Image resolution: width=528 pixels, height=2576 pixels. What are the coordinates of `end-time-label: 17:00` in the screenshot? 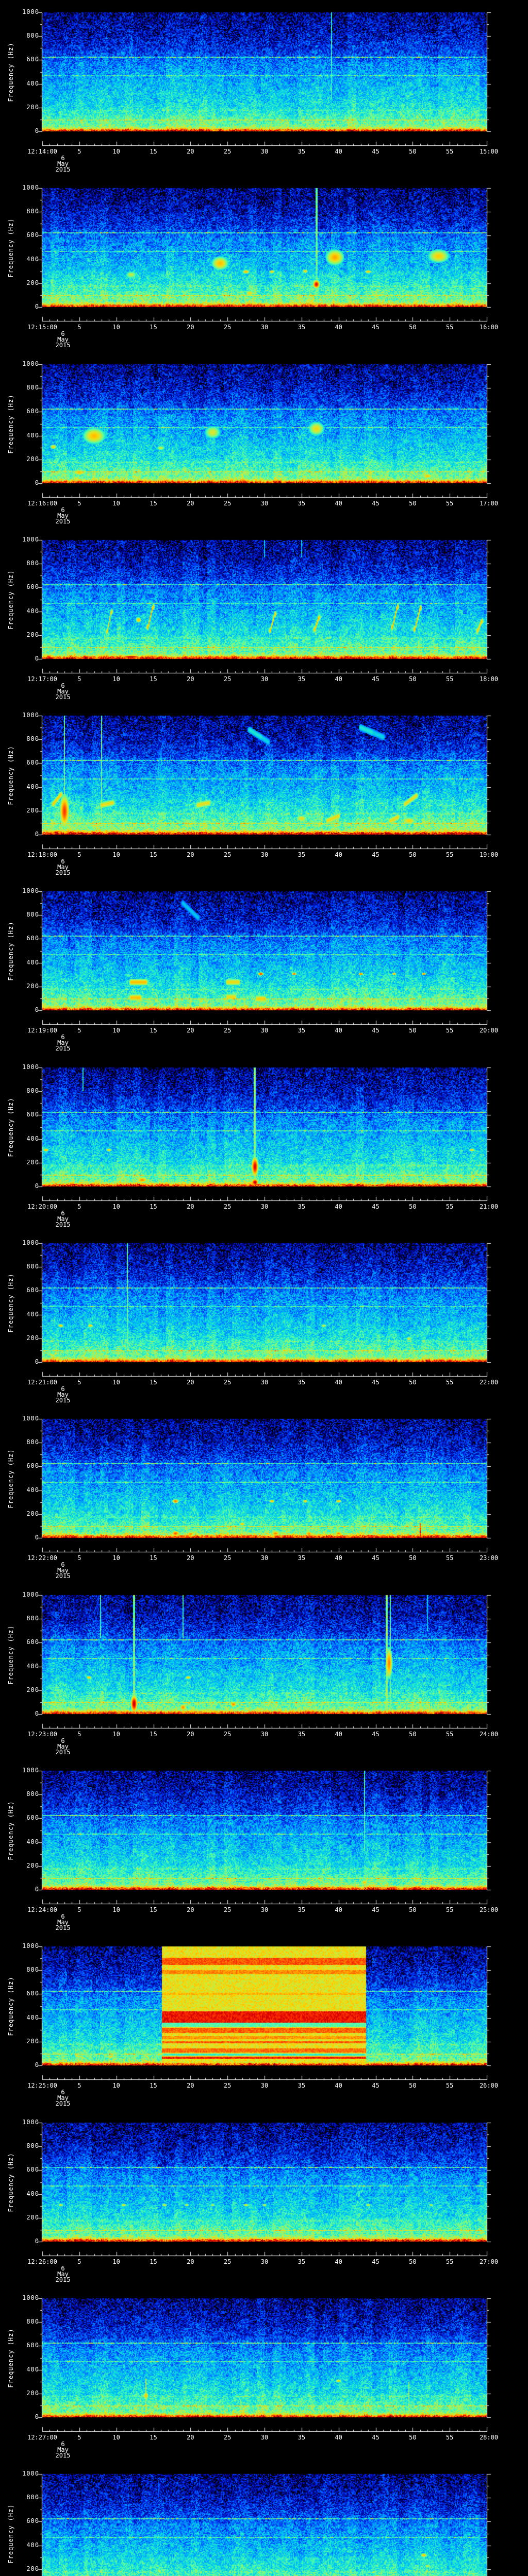 It's located at (489, 504).